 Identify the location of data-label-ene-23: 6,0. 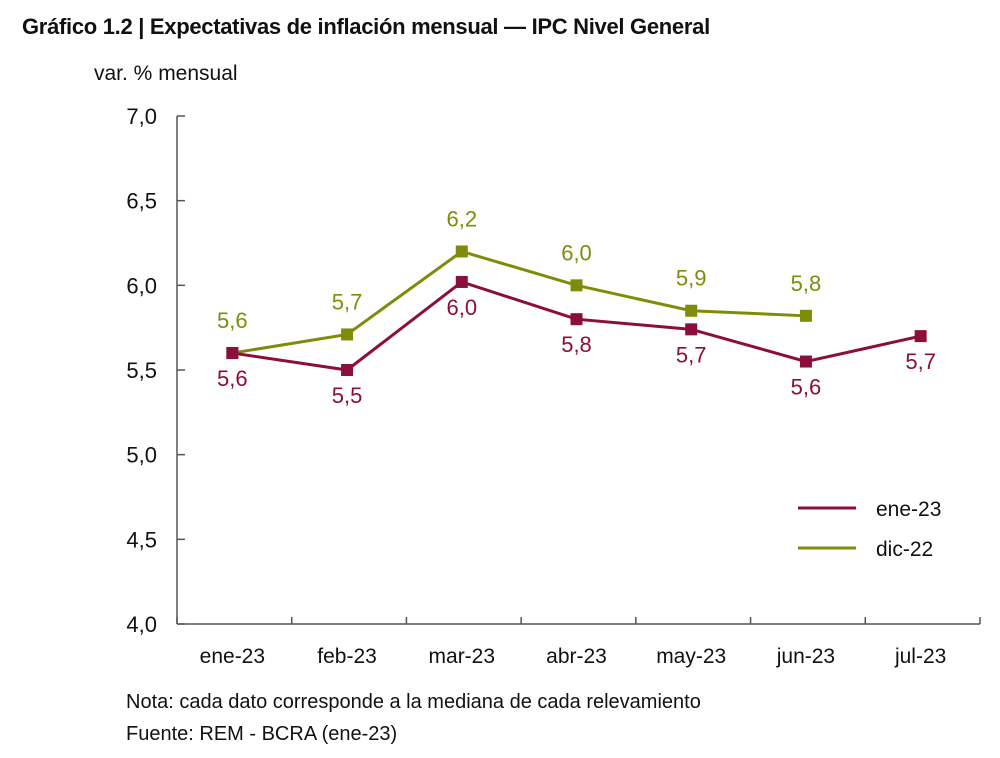
(461, 307).